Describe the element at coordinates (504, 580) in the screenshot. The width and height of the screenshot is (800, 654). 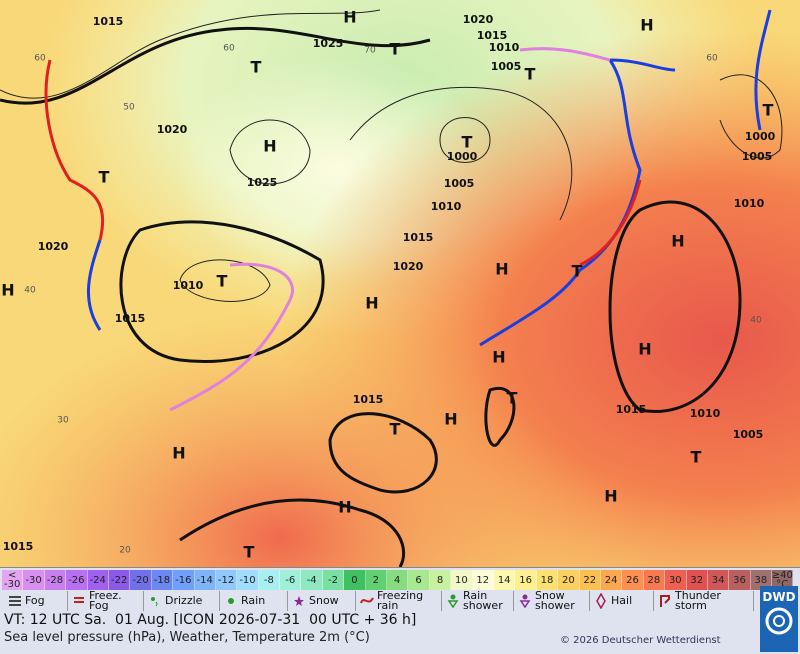
I see `scale-cell: 14` at that location.